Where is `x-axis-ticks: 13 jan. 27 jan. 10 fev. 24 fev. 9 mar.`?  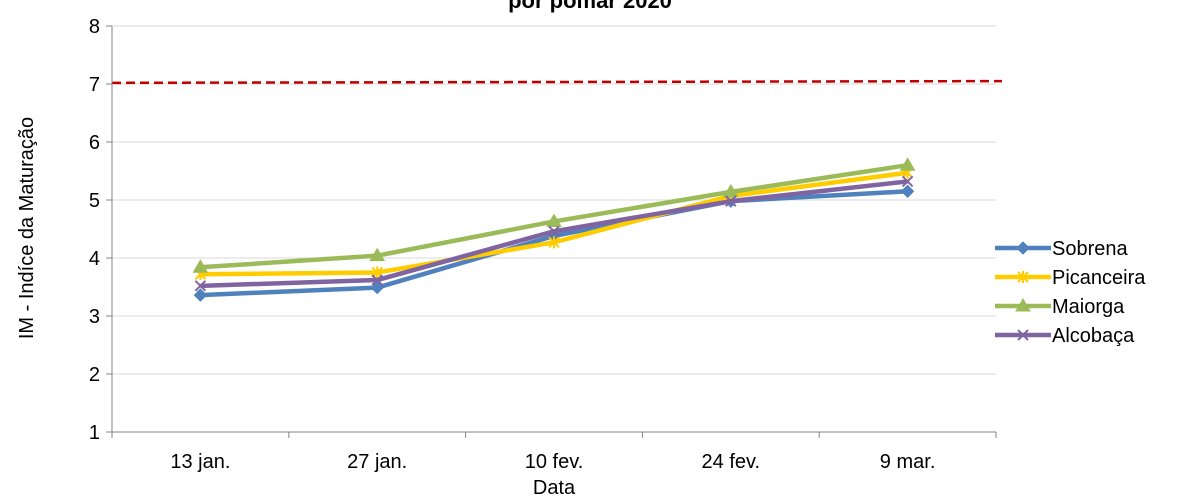 x-axis-ticks: 13 jan. 27 jan. 10 fev. 24 fev. 9 mar. is located at coordinates (554, 452).